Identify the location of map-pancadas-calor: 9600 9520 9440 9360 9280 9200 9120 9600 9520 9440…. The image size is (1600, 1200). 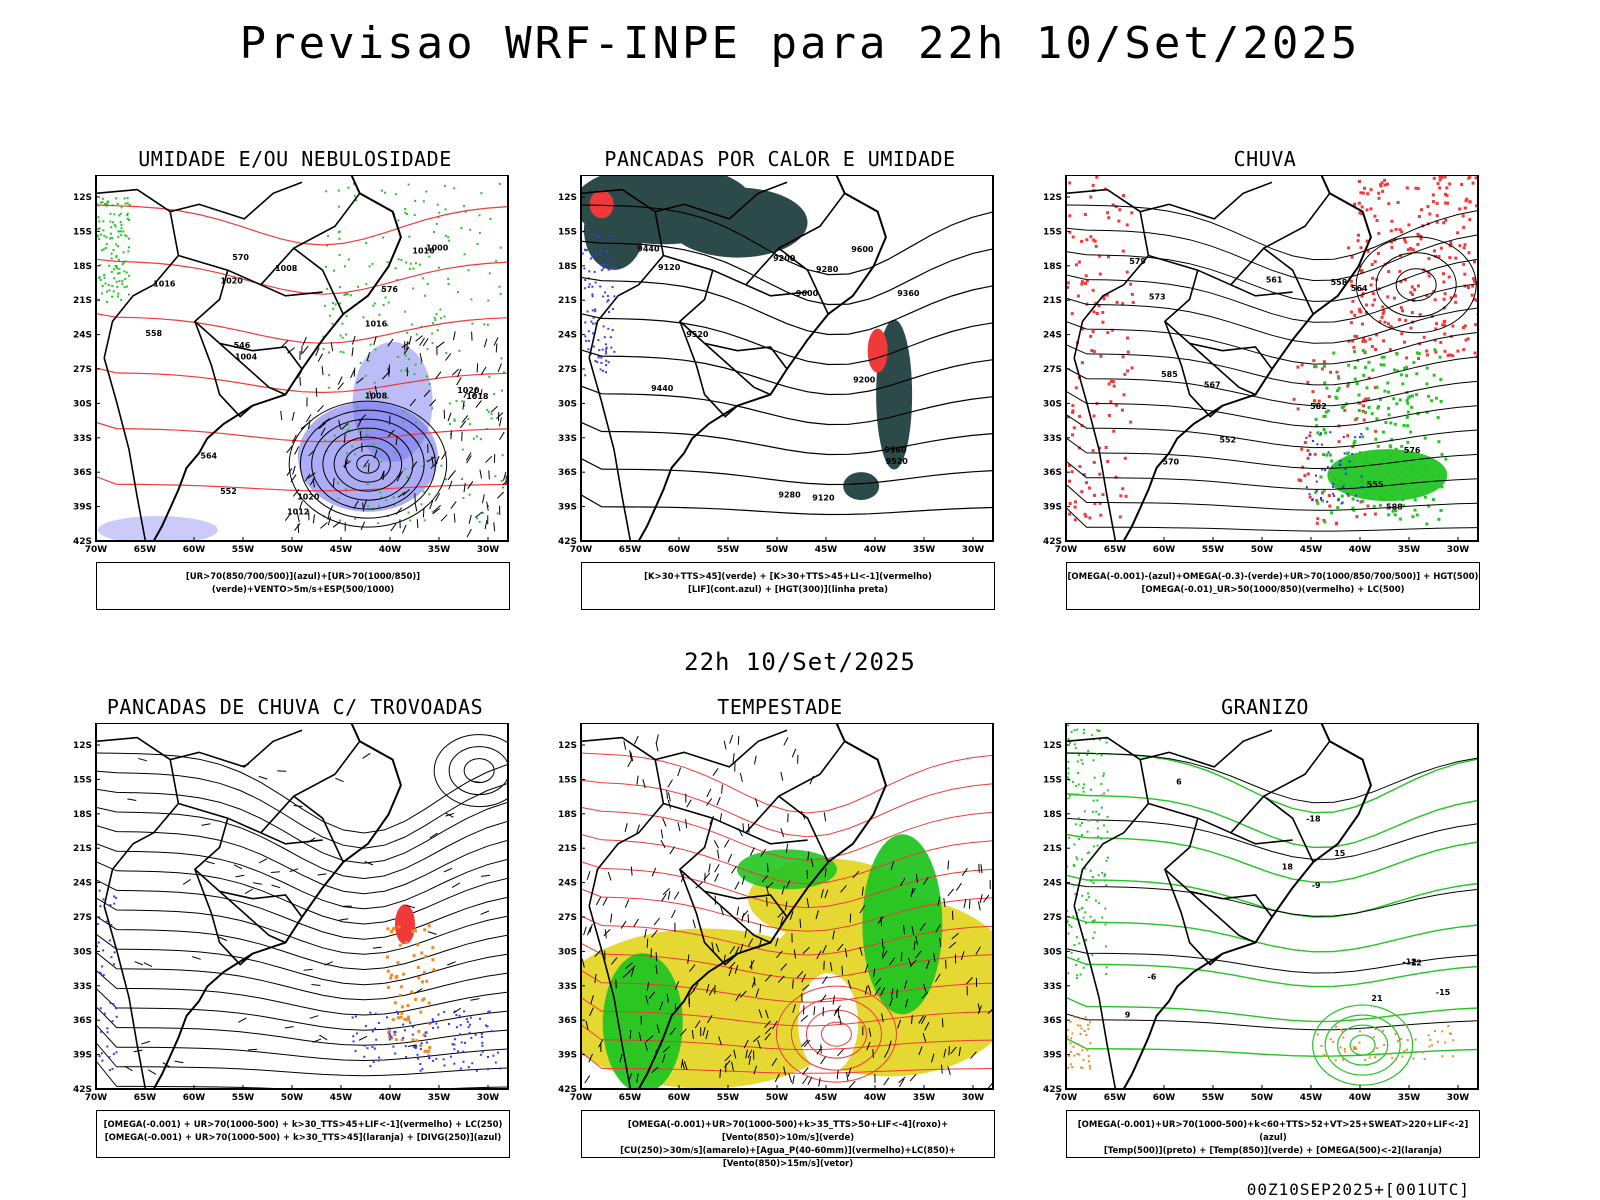
(780, 365).